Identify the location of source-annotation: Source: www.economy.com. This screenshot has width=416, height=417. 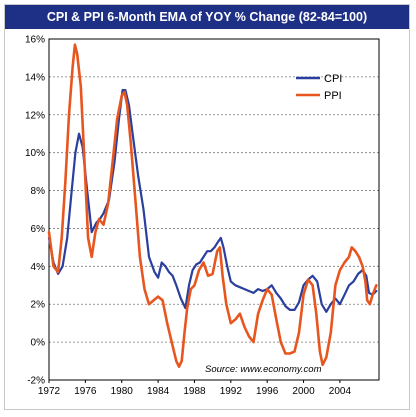
(263, 369).